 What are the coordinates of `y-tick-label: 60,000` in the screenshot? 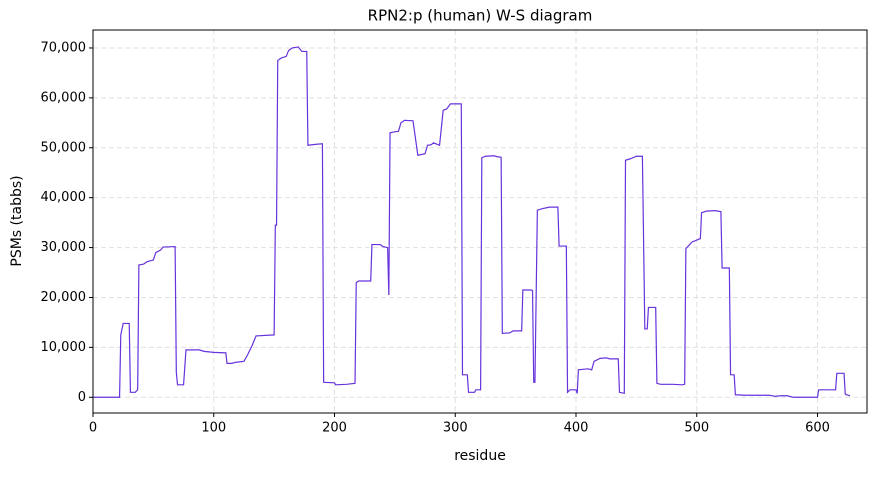 It's located at (64, 97).